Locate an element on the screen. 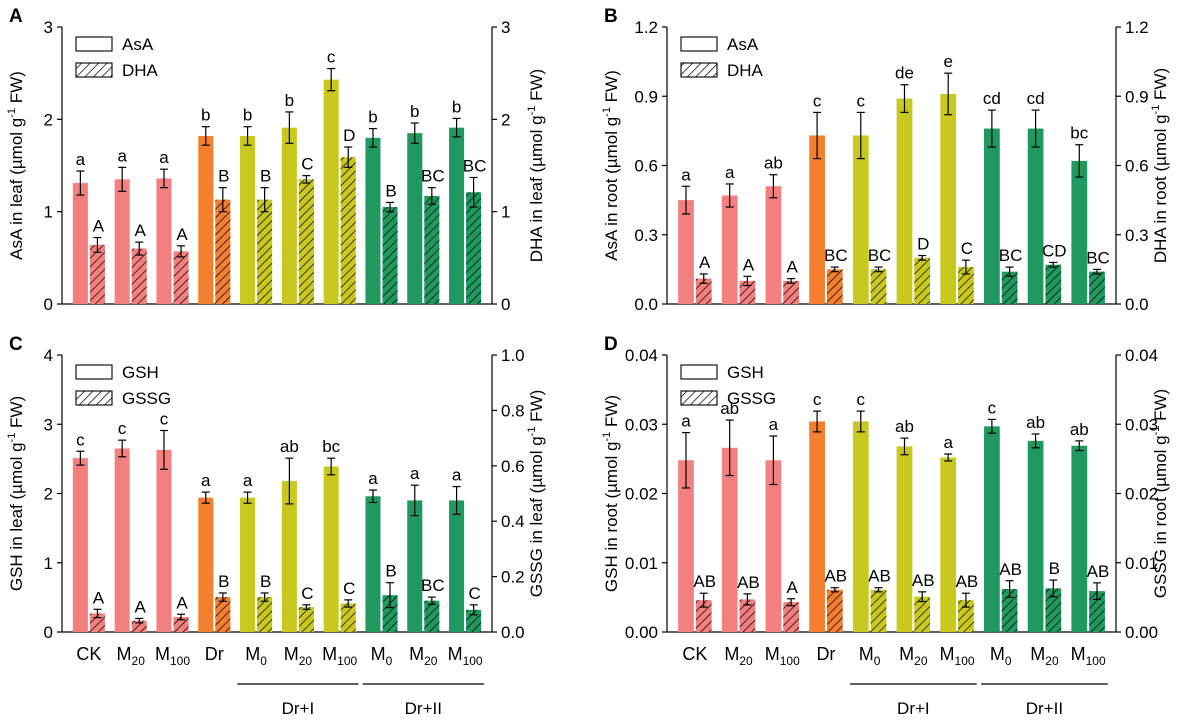  y-tick-label-left: 2 is located at coordinates (48, 119).